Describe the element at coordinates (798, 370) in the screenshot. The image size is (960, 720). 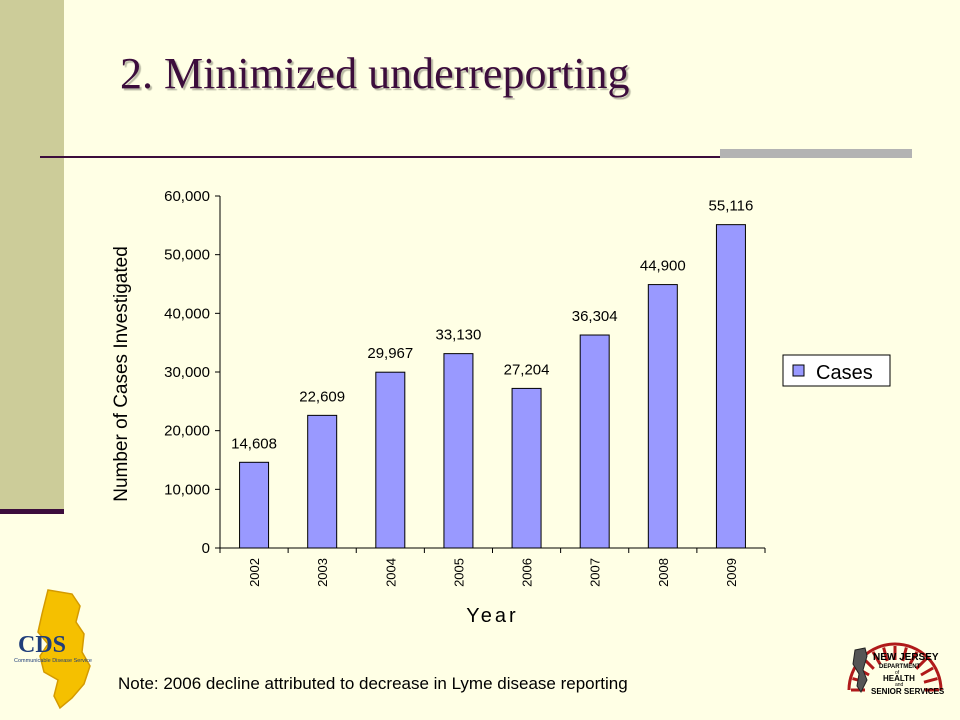
I see `legend-swatch` at that location.